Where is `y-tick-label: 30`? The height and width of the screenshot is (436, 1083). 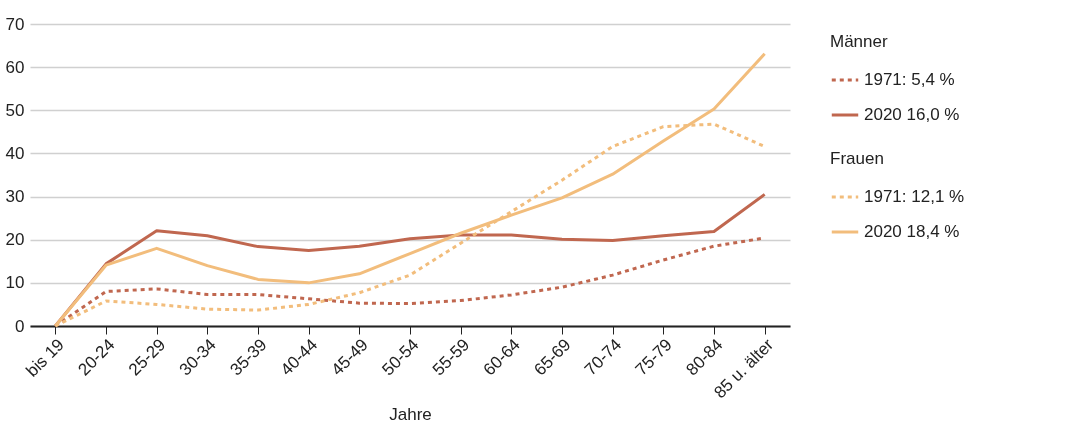 y-tick-label: 30 is located at coordinates (15, 197).